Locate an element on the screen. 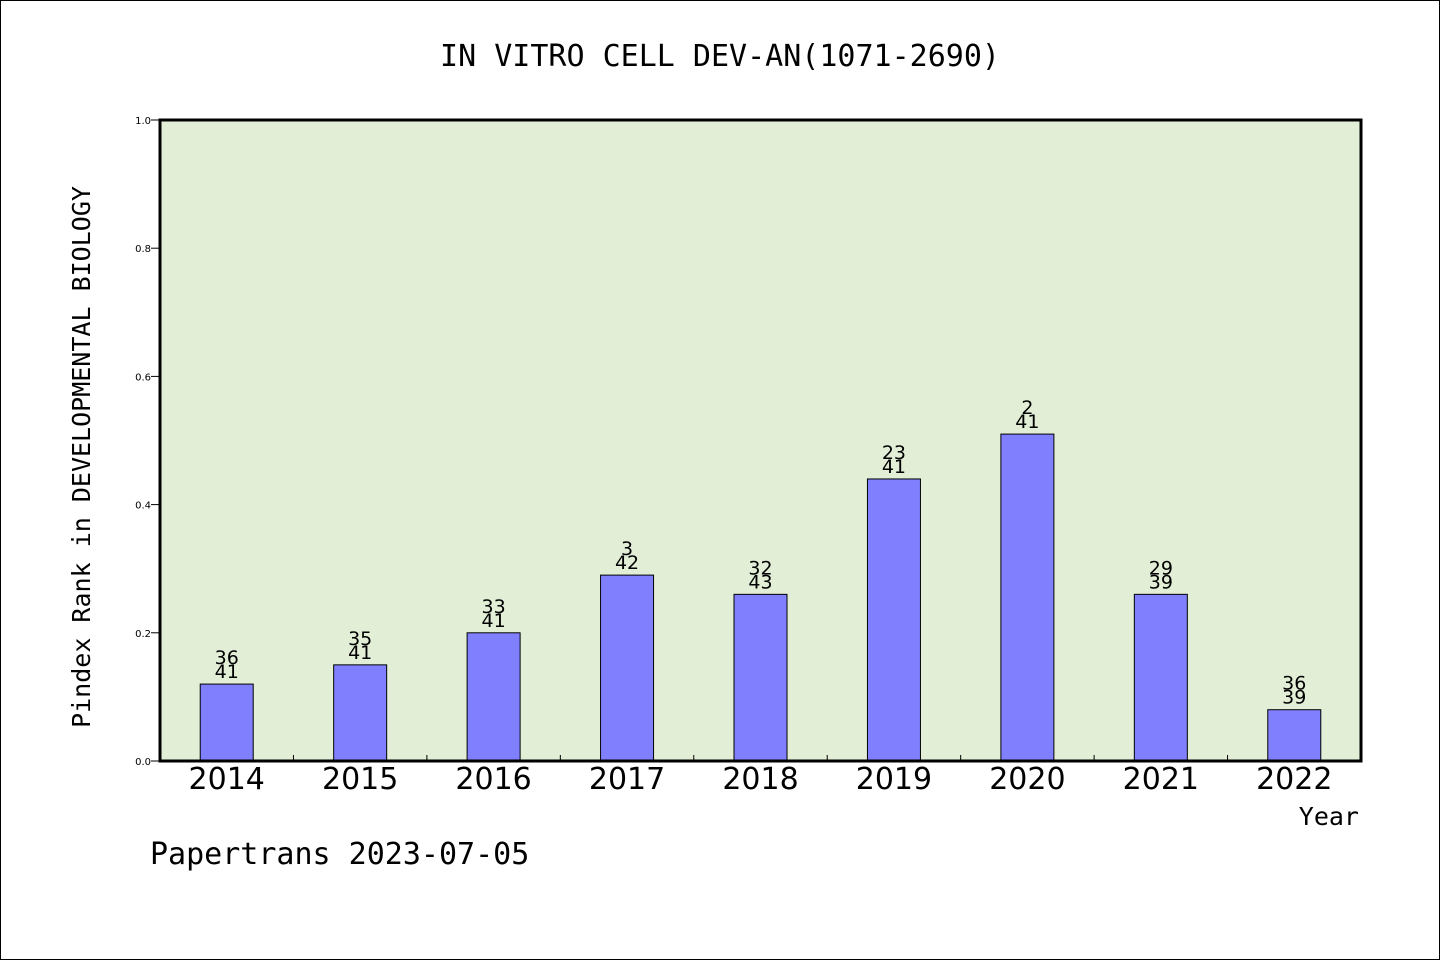 The height and width of the screenshot is (960, 1440). x-tick-label: 2017 is located at coordinates (627, 779).